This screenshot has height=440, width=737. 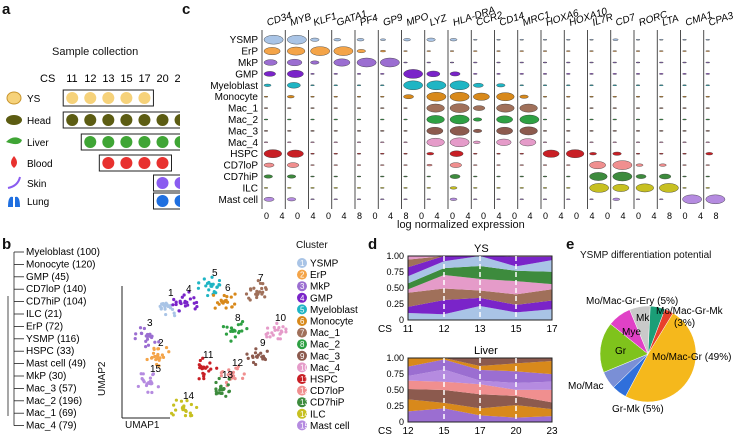 What do you see at coordinates (102, 378) in the screenshot?
I see `umap-y-label: UMAP2` at bounding box center [102, 378].